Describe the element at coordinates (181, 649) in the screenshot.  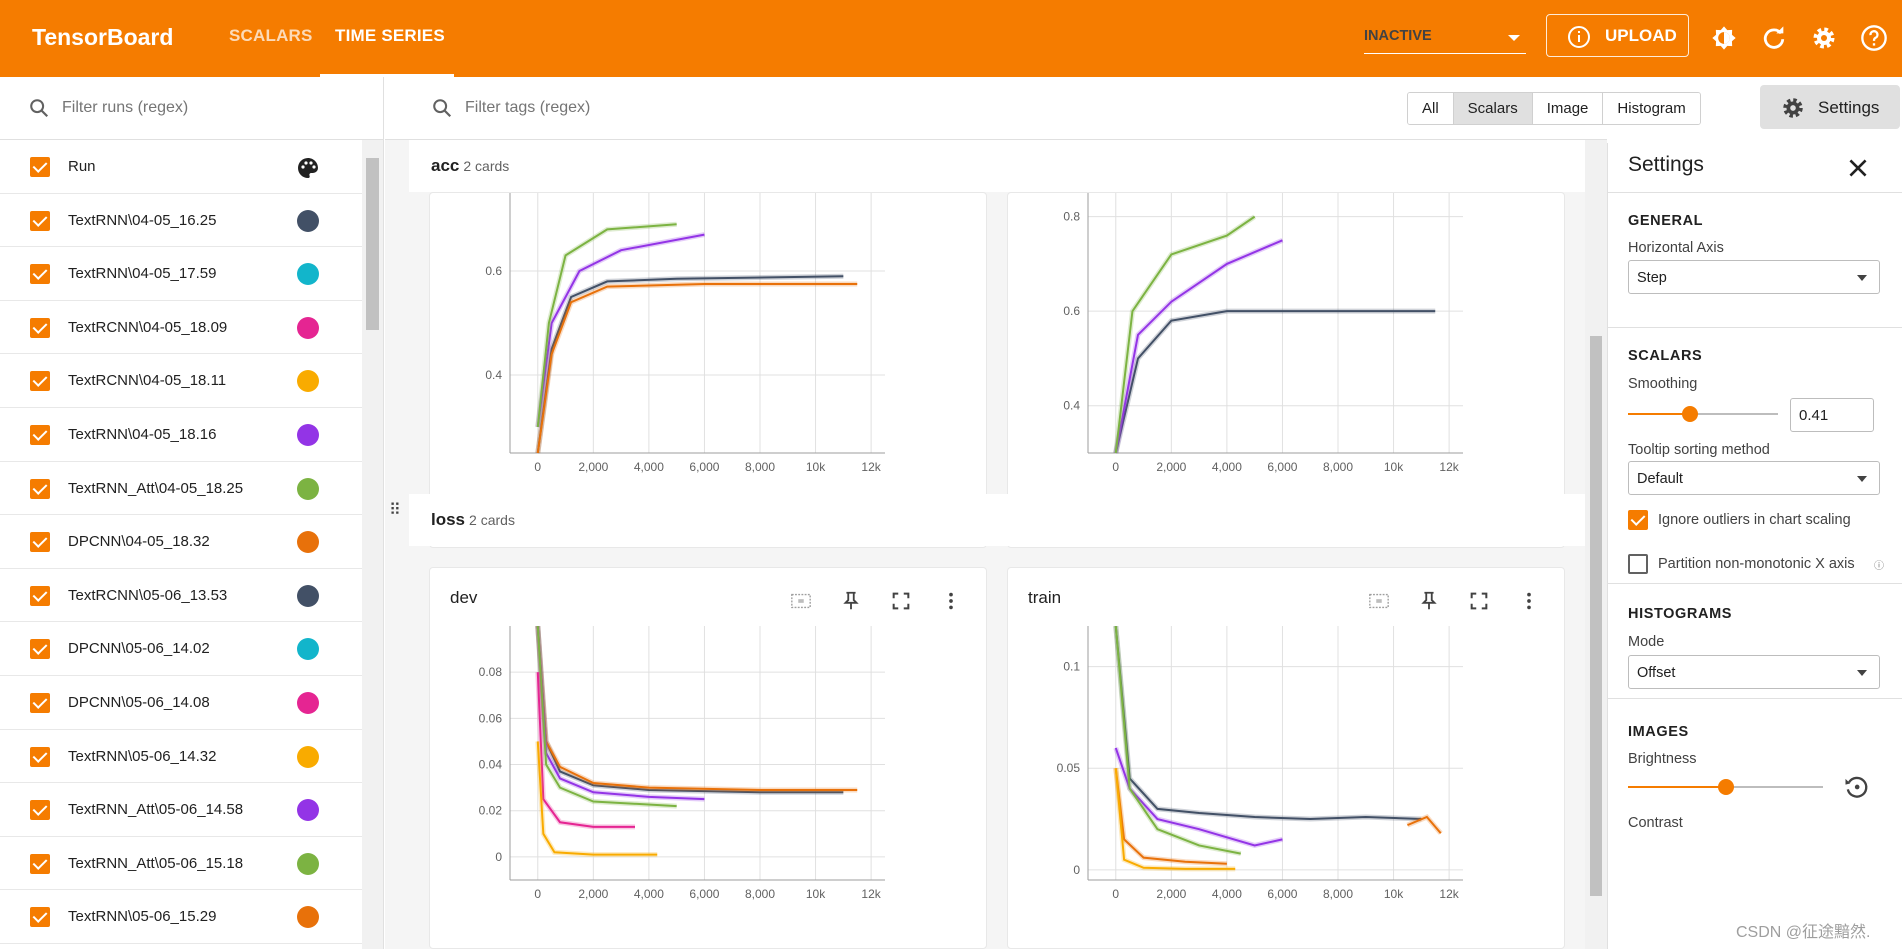
I see `run-row: DPCNN\05-06_14.02` at that location.